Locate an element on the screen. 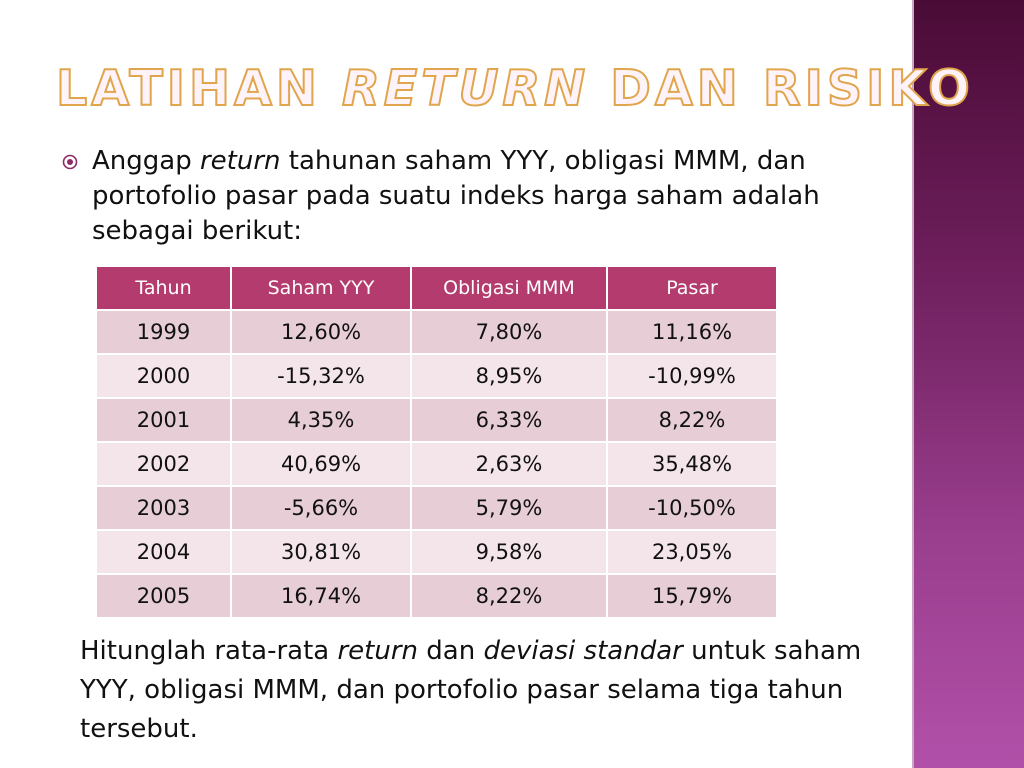 The height and width of the screenshot is (768, 1024). instruction-part-1: Hitunglah rata-rata is located at coordinates (209, 651).